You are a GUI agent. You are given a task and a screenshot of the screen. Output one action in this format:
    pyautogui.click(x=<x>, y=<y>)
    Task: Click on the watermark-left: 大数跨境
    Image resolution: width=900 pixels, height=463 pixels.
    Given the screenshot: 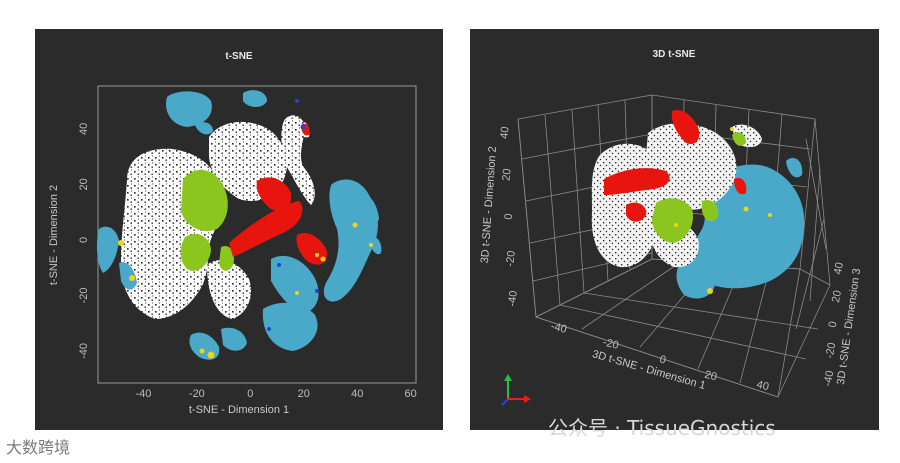 What is the action you would take?
    pyautogui.click(x=38, y=447)
    